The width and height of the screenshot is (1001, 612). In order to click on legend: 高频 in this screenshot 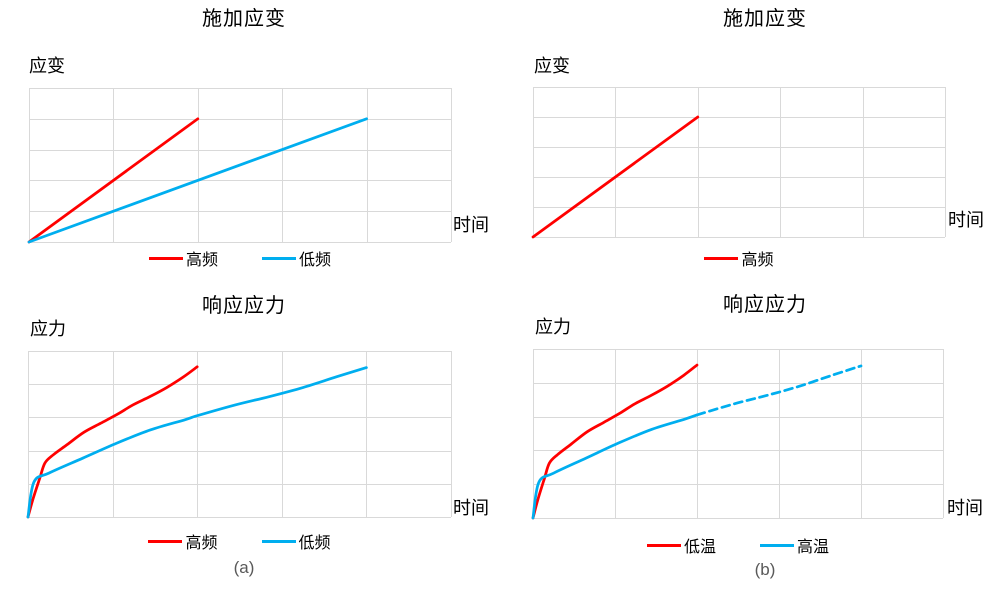, I will do `click(739, 258)`.